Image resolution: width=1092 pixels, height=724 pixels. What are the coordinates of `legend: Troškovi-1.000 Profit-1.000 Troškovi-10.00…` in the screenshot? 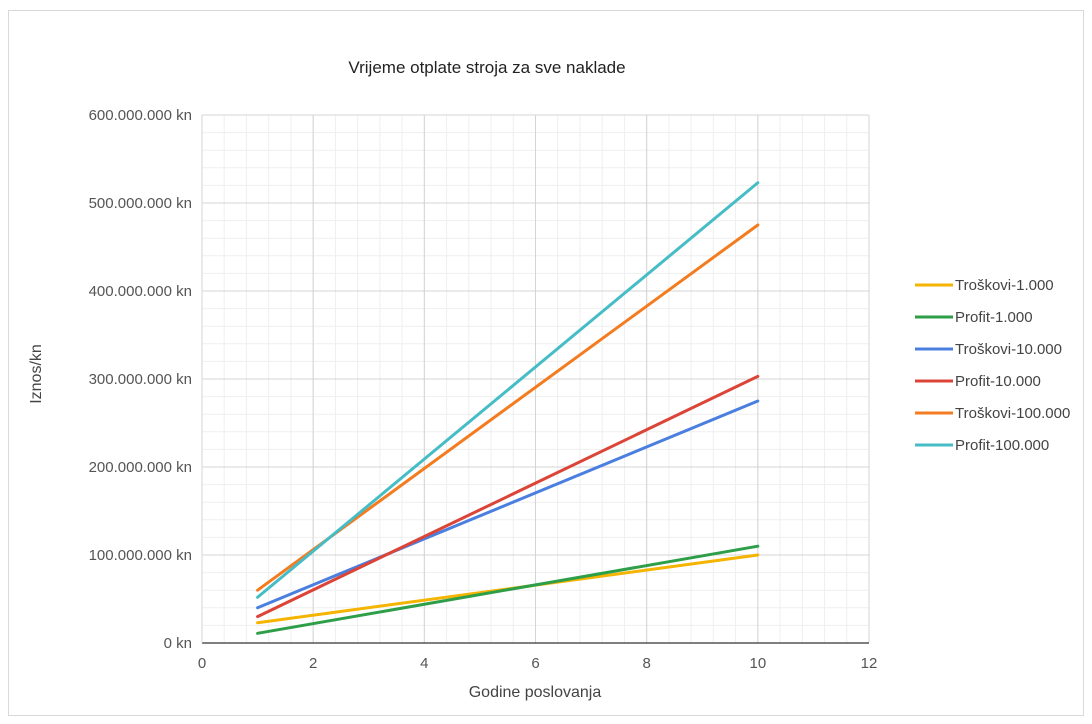 It's located at (992, 365).